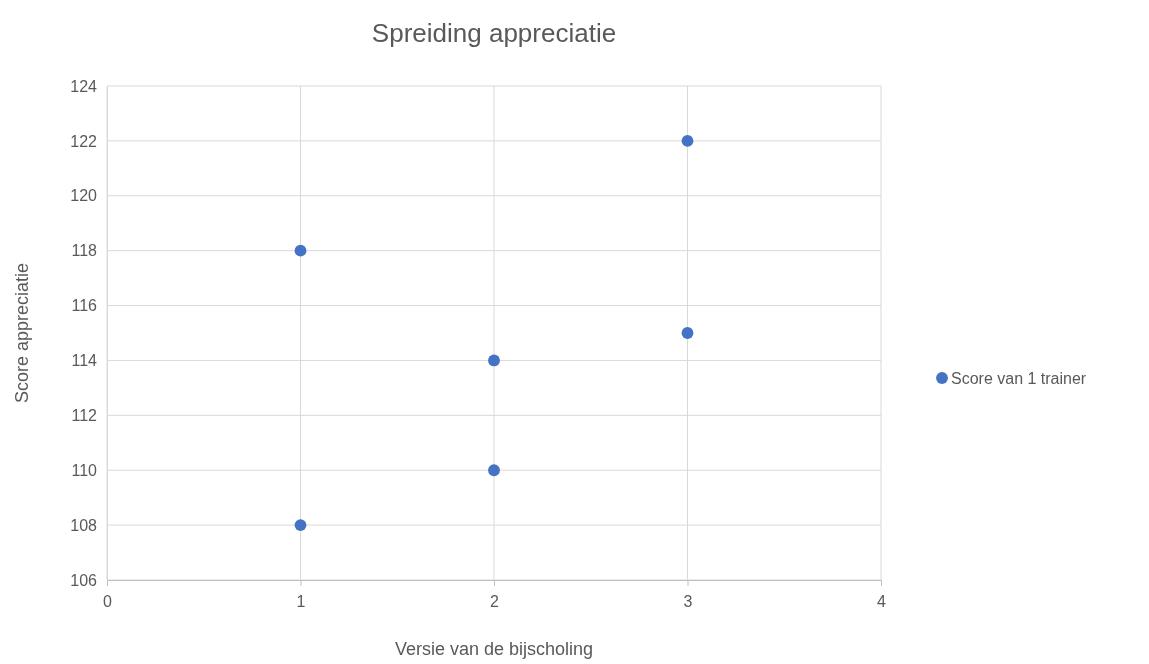  I want to click on x-tick-label: 3, so click(688, 602).